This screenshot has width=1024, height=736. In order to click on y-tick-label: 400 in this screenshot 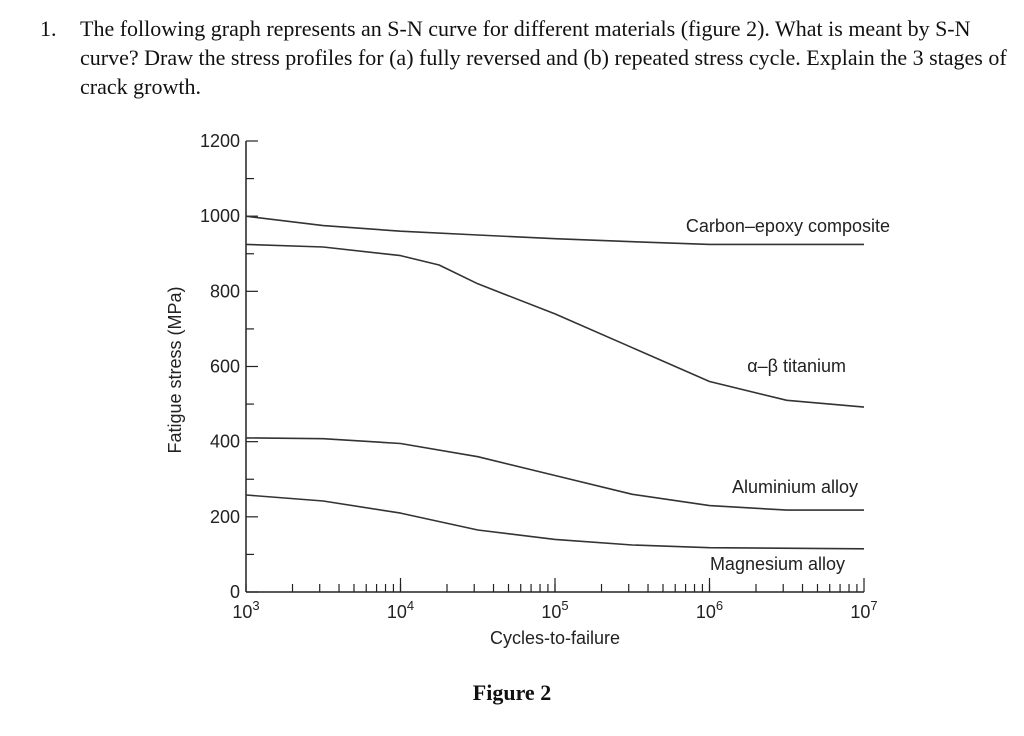, I will do `click(225, 442)`.